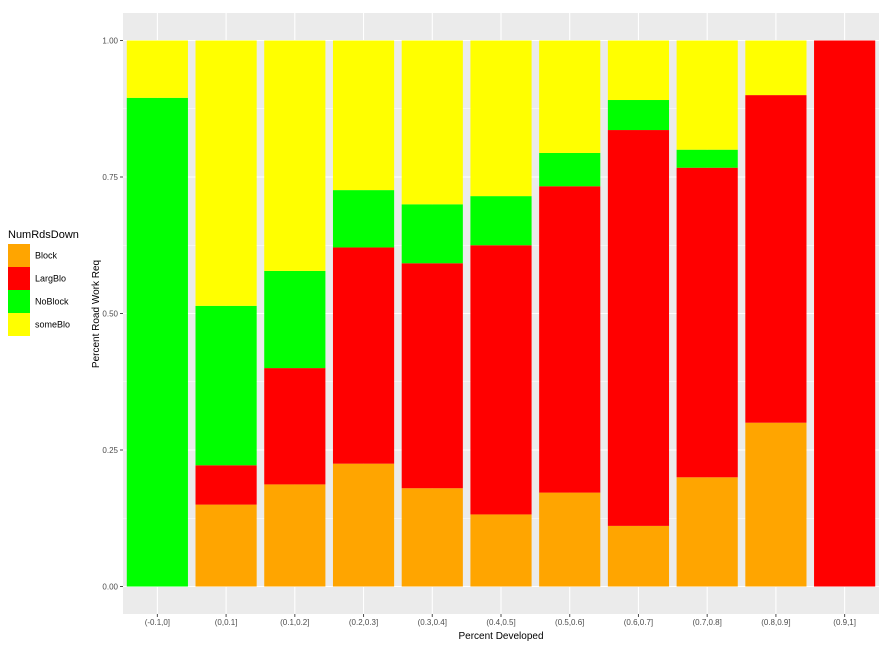 The height and width of the screenshot is (645, 889). I want to click on legend-label-largblo: LargBlo, so click(50, 279).